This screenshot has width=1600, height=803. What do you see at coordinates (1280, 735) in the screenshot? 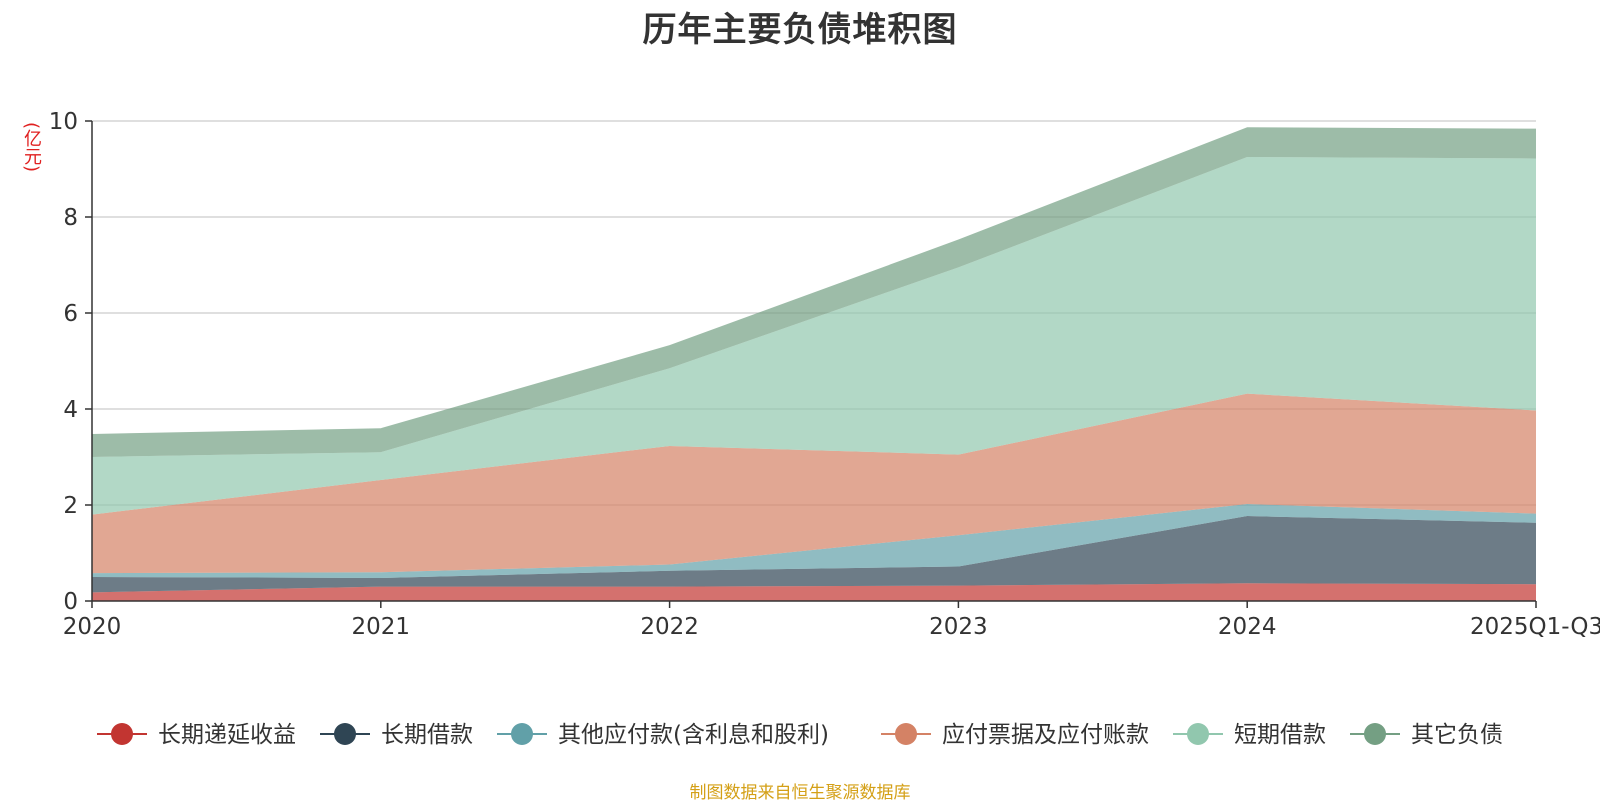
I see `legend-label-4: 短期借款` at bounding box center [1280, 735].